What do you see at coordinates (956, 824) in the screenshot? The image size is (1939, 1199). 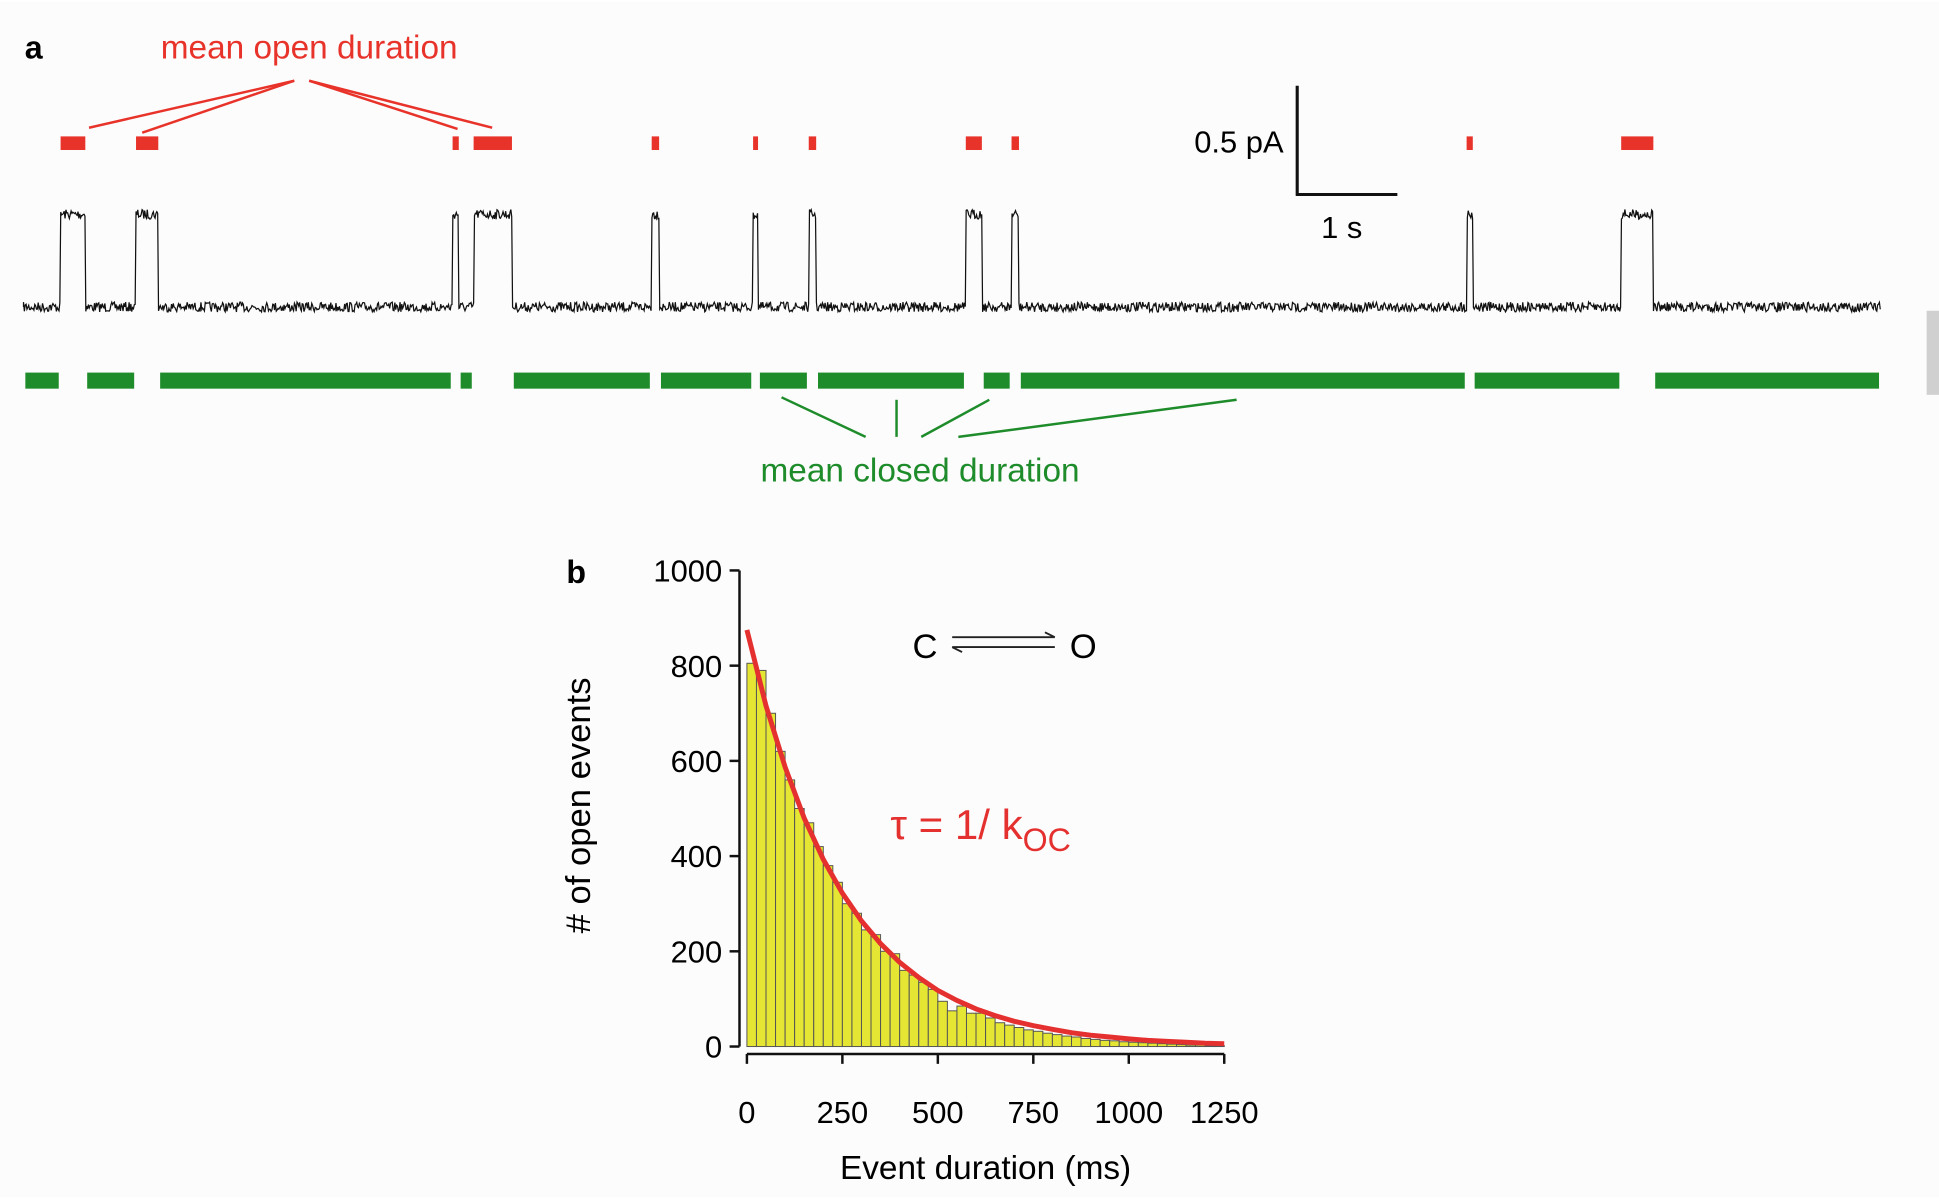 I see `tau-text: τ = 1/ k` at bounding box center [956, 824].